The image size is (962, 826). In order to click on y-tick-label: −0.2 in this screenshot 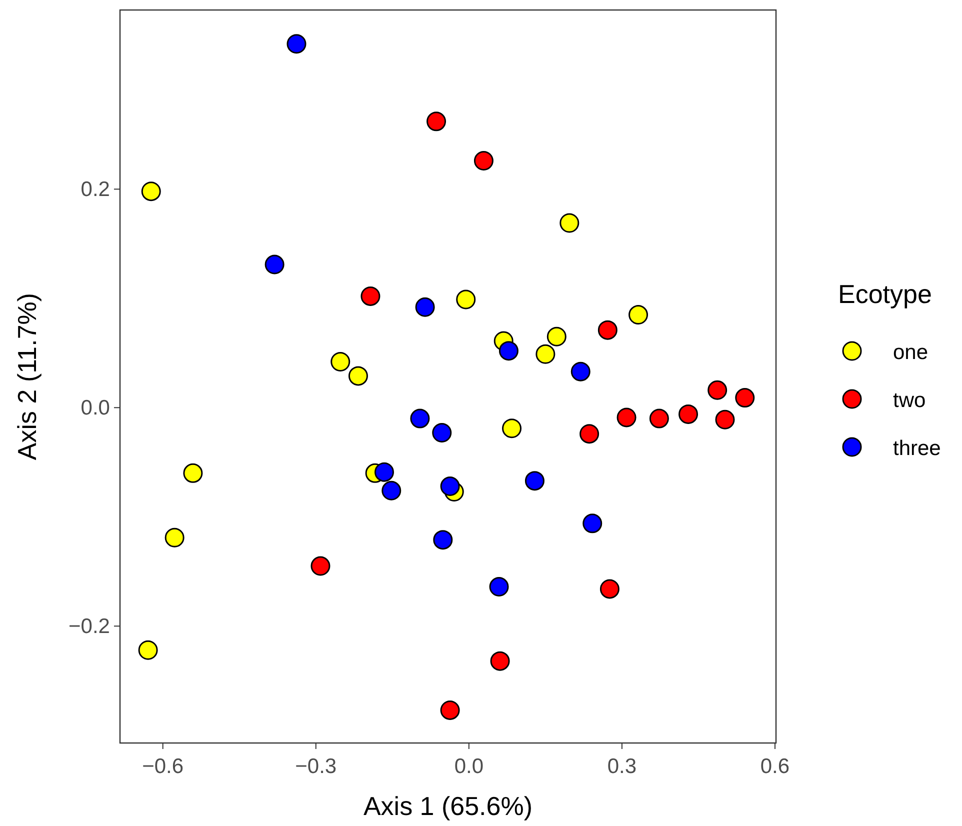, I will do `click(89, 626)`.